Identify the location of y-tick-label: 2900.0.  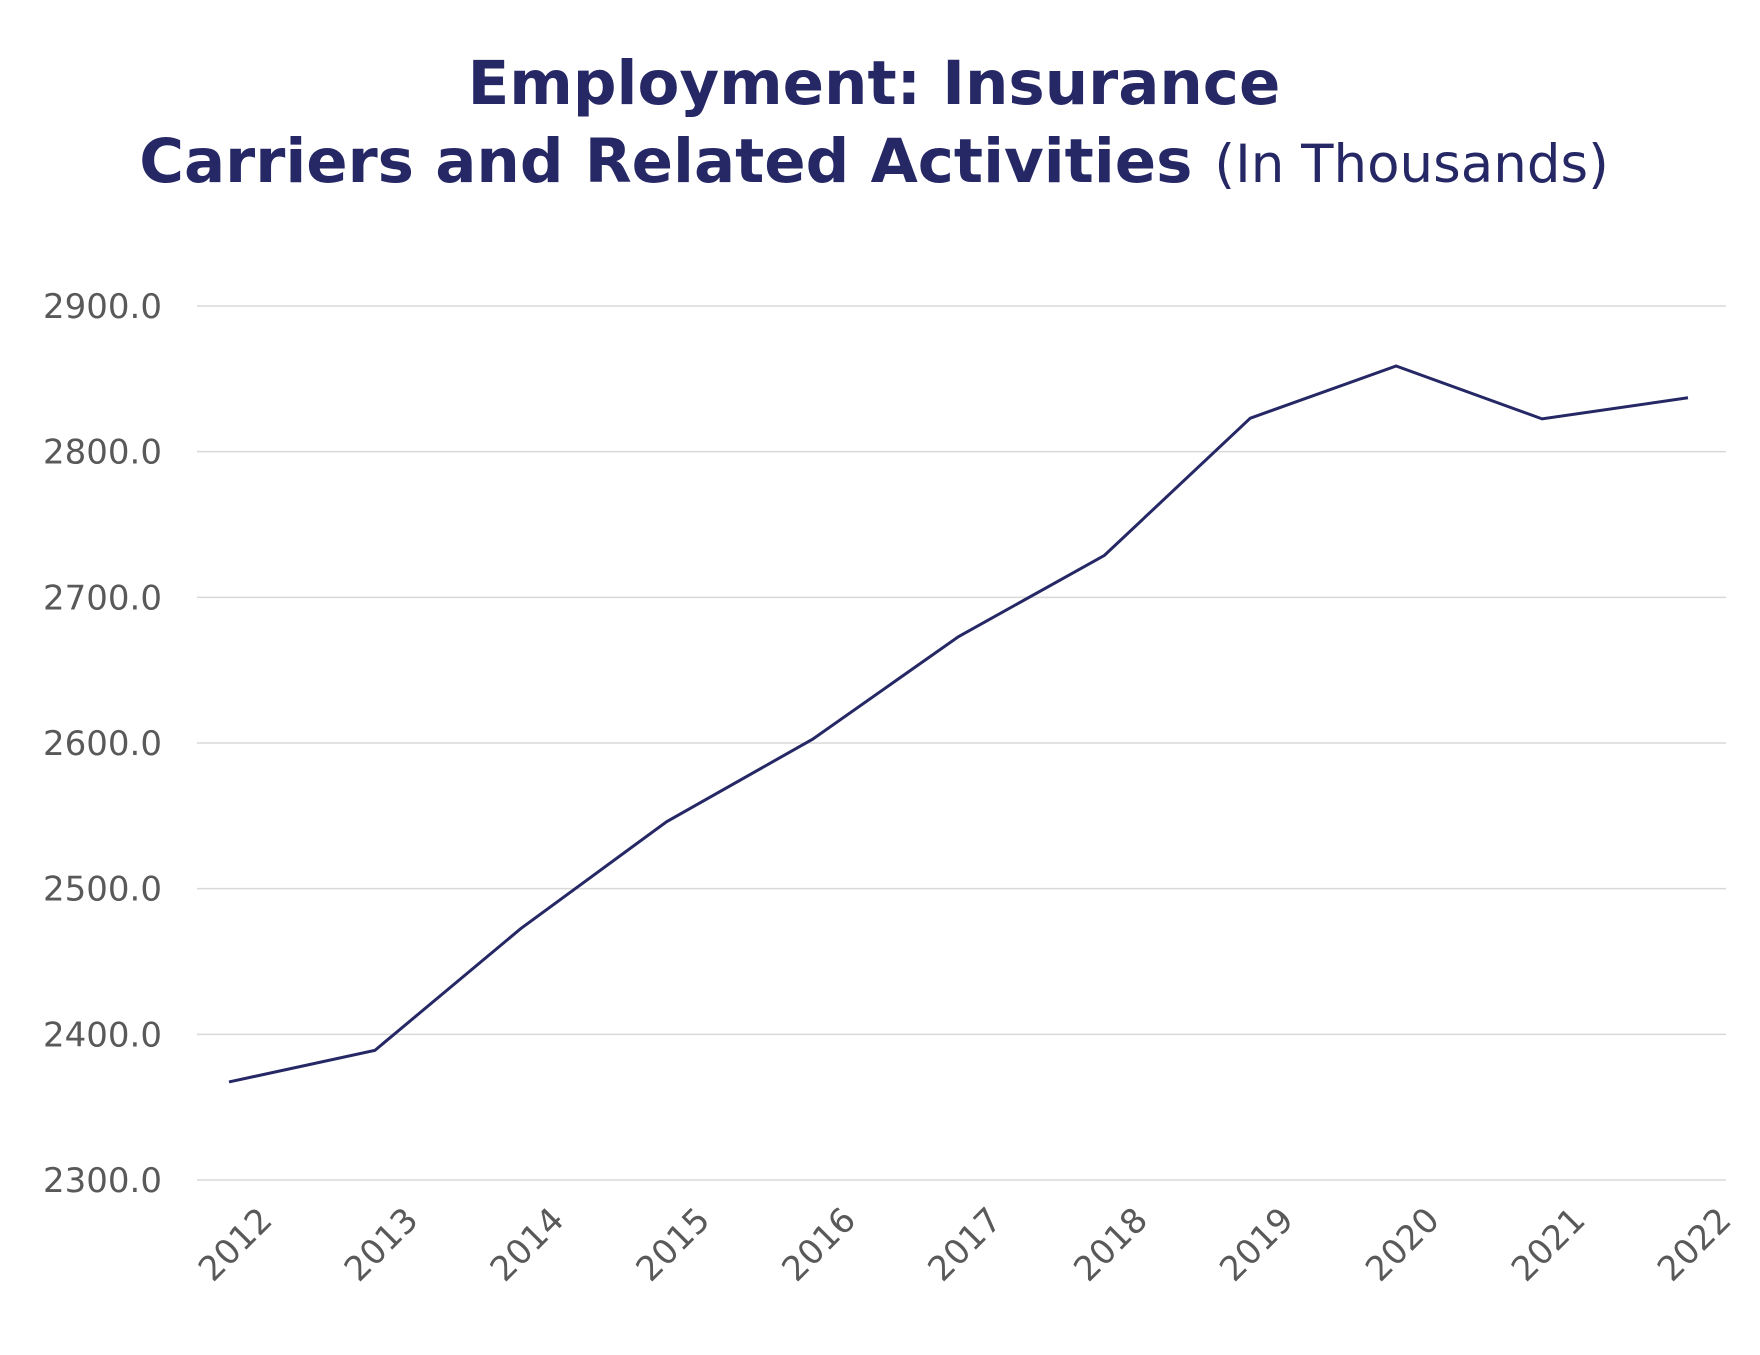
(102, 307).